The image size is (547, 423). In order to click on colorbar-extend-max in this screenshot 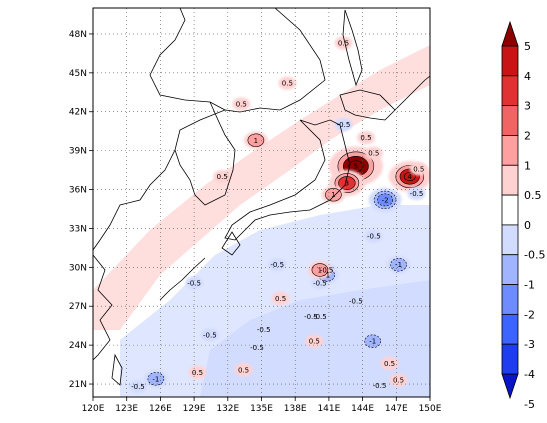, I will do `click(510, 33)`.